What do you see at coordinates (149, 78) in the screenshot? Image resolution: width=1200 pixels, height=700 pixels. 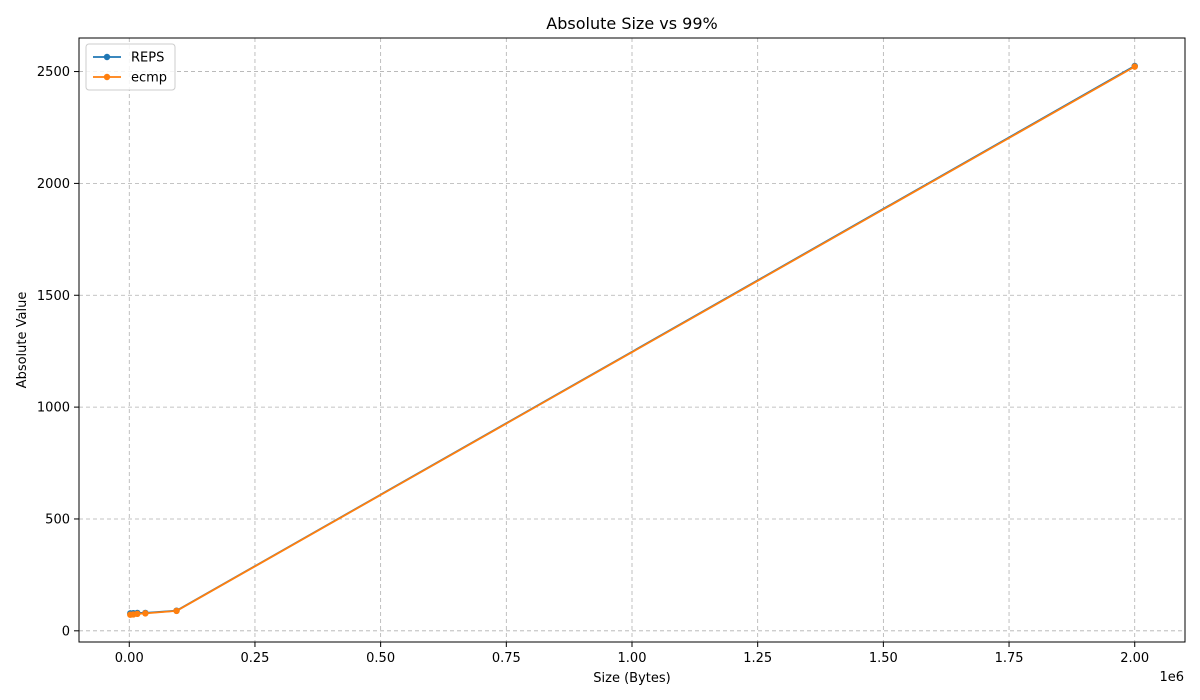 I see `legend-label: ecmp` at bounding box center [149, 78].